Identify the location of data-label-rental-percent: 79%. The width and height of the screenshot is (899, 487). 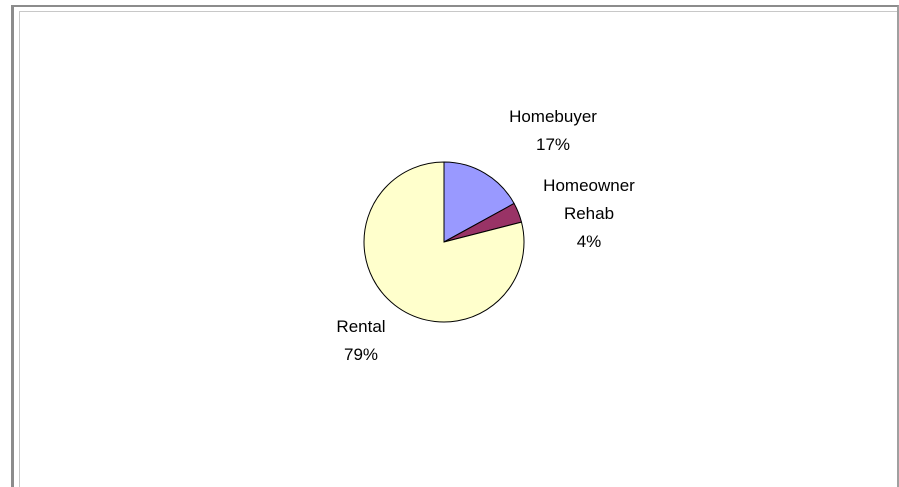
(361, 354).